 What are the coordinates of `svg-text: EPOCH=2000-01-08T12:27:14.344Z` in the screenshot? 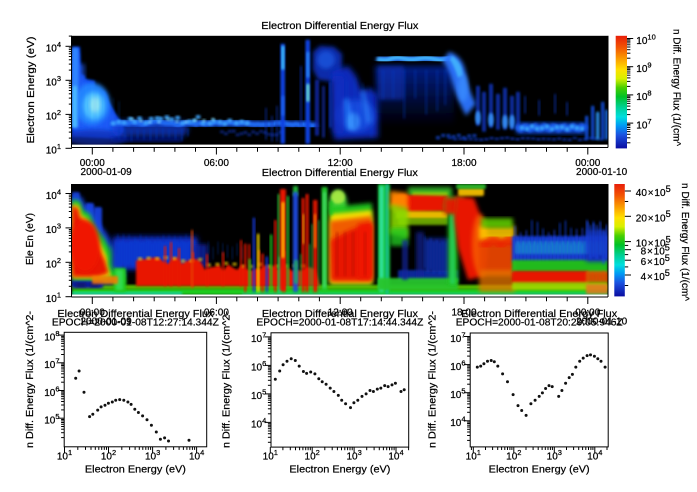 It's located at (136, 323).